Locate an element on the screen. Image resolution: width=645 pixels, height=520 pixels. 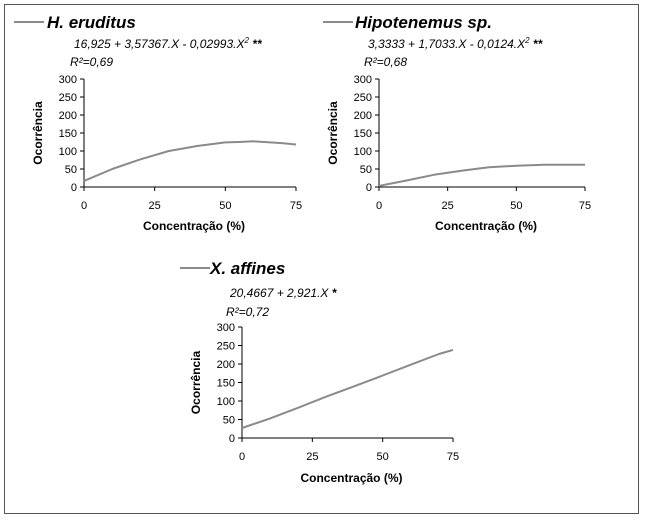
r-squared: R²=0,69 is located at coordinates (91, 62).